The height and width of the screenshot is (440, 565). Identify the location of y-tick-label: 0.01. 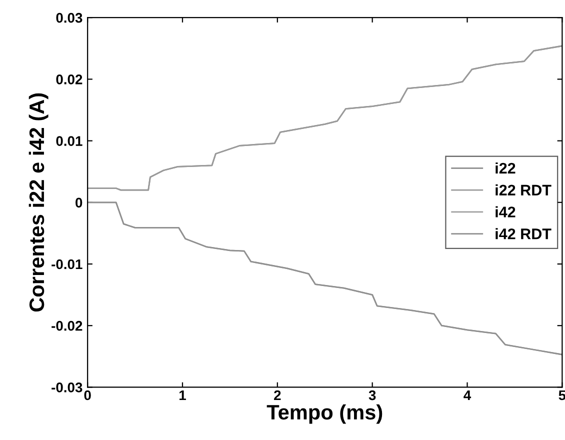
(69, 141).